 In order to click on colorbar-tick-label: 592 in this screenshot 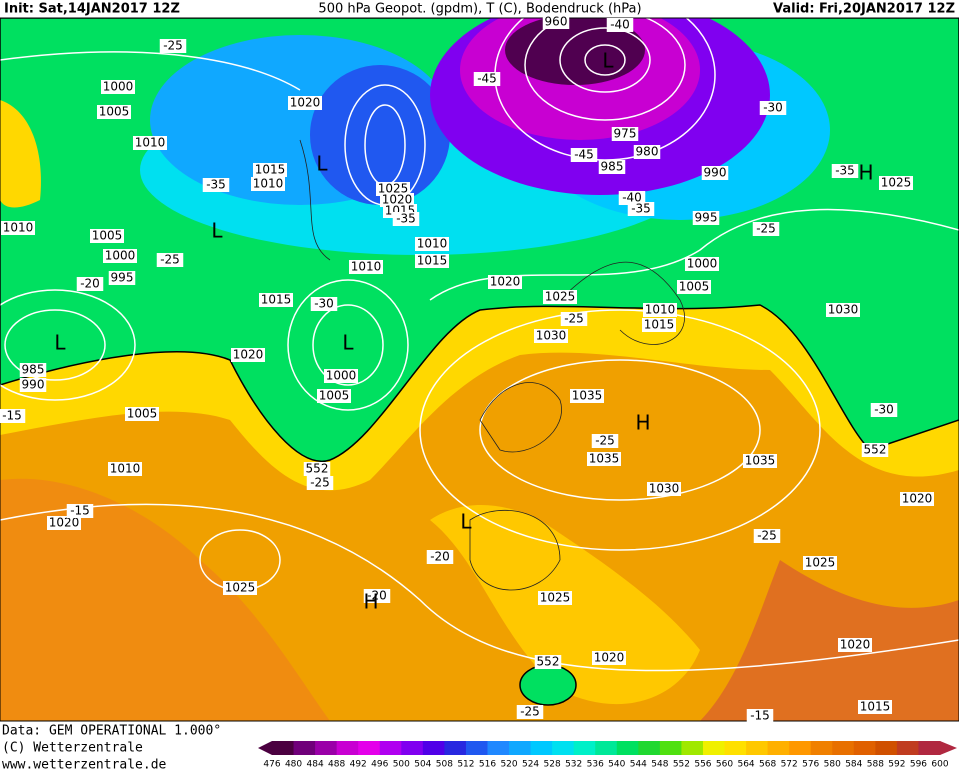, I will do `click(896, 765)`.